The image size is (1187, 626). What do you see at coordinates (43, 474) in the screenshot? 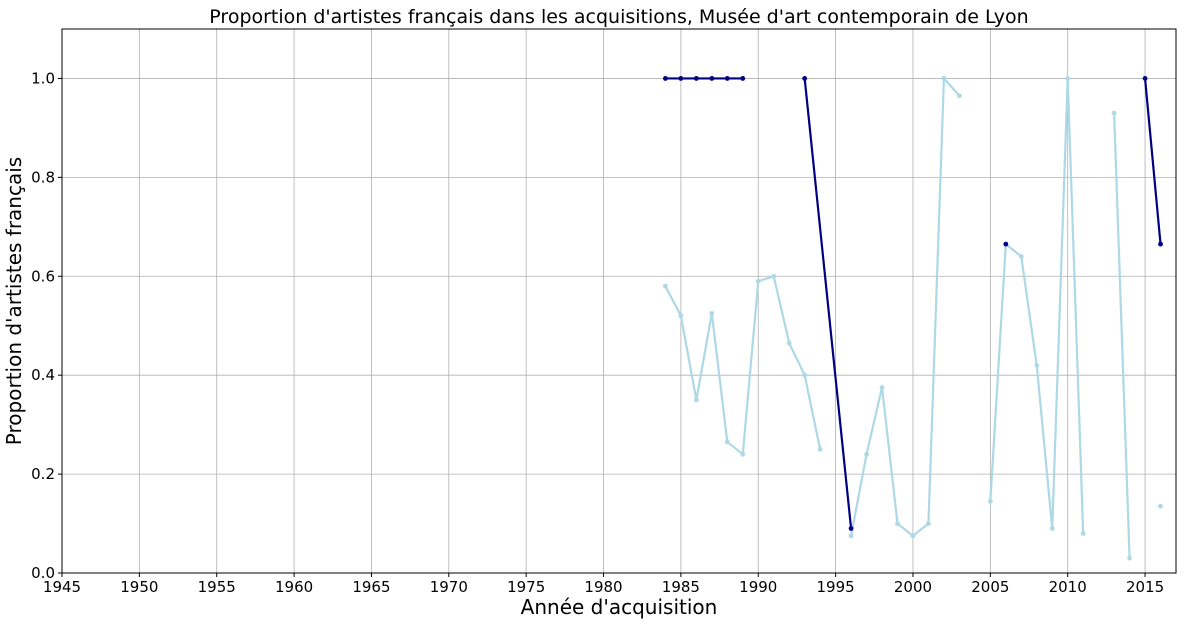
I see `y-tick-label: 0.2` at bounding box center [43, 474].